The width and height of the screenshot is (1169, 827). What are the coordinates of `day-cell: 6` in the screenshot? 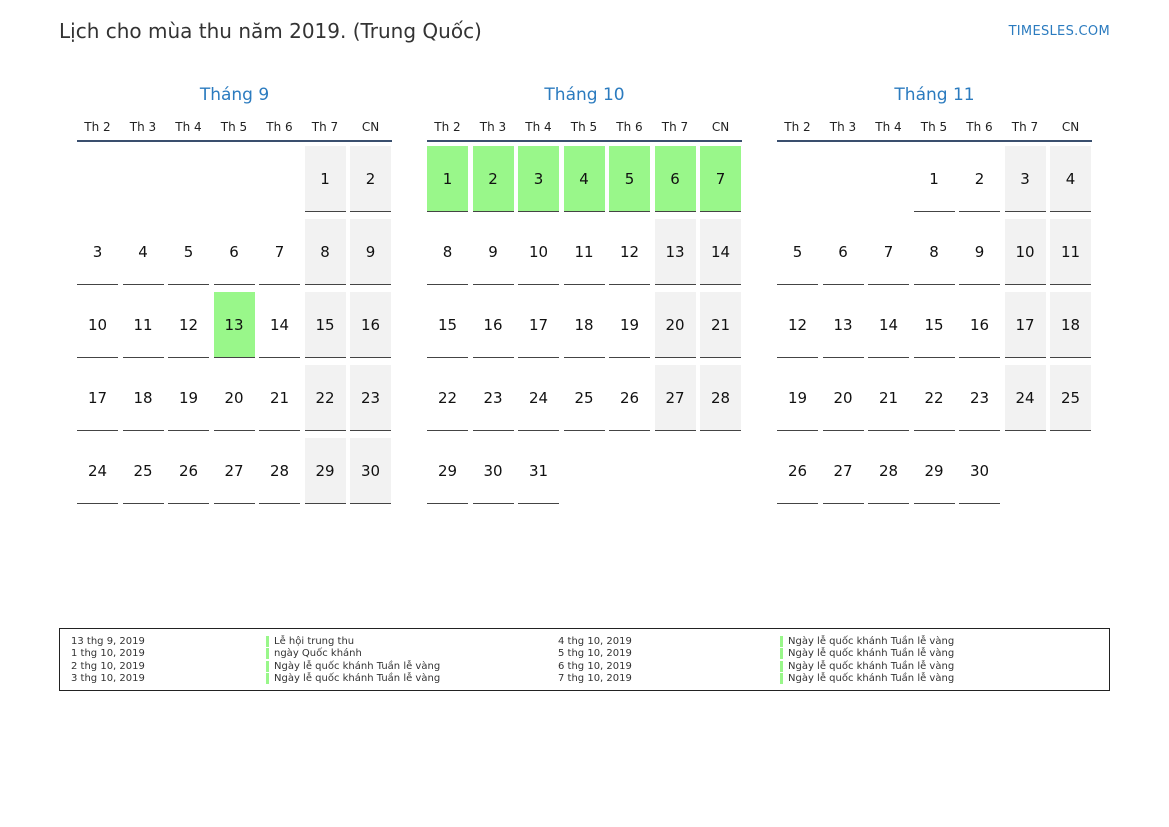 It's located at (675, 179).